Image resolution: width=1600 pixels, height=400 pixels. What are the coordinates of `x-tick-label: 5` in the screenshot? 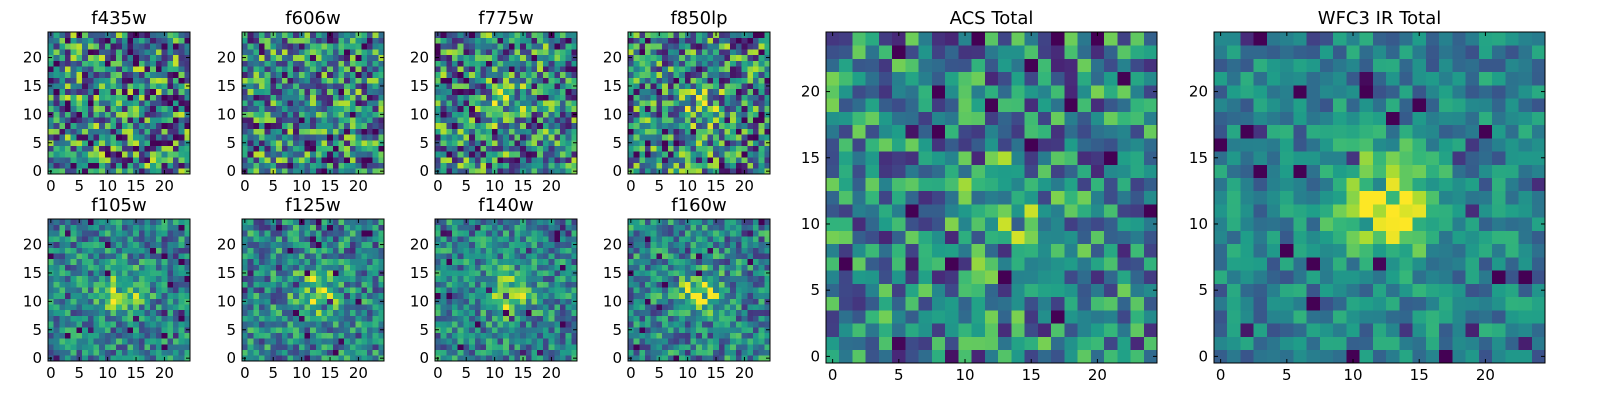 It's located at (79, 373).